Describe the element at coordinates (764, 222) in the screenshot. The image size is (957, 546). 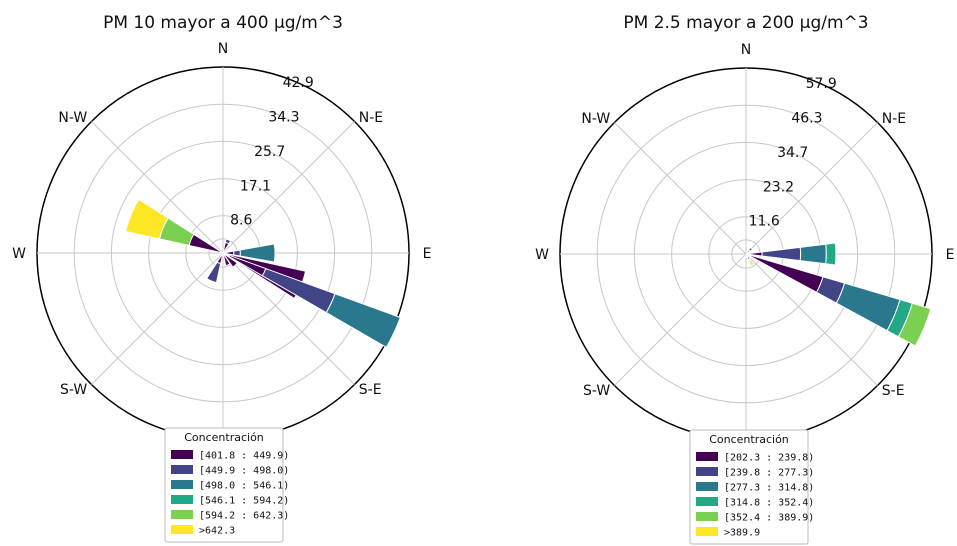
I see `radial-tick-label: 11.6` at that location.